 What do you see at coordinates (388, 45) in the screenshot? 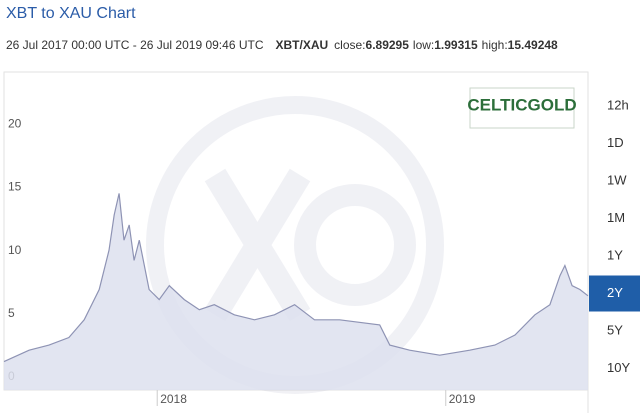
I see `subtitle-close: 6.89295` at bounding box center [388, 45].